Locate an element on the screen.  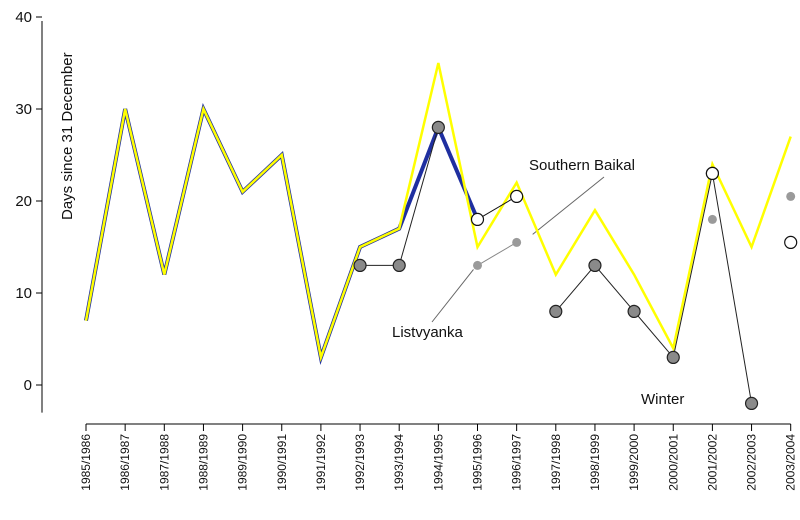
x-tick-label: 1997/1998 is located at coordinates (556, 462).